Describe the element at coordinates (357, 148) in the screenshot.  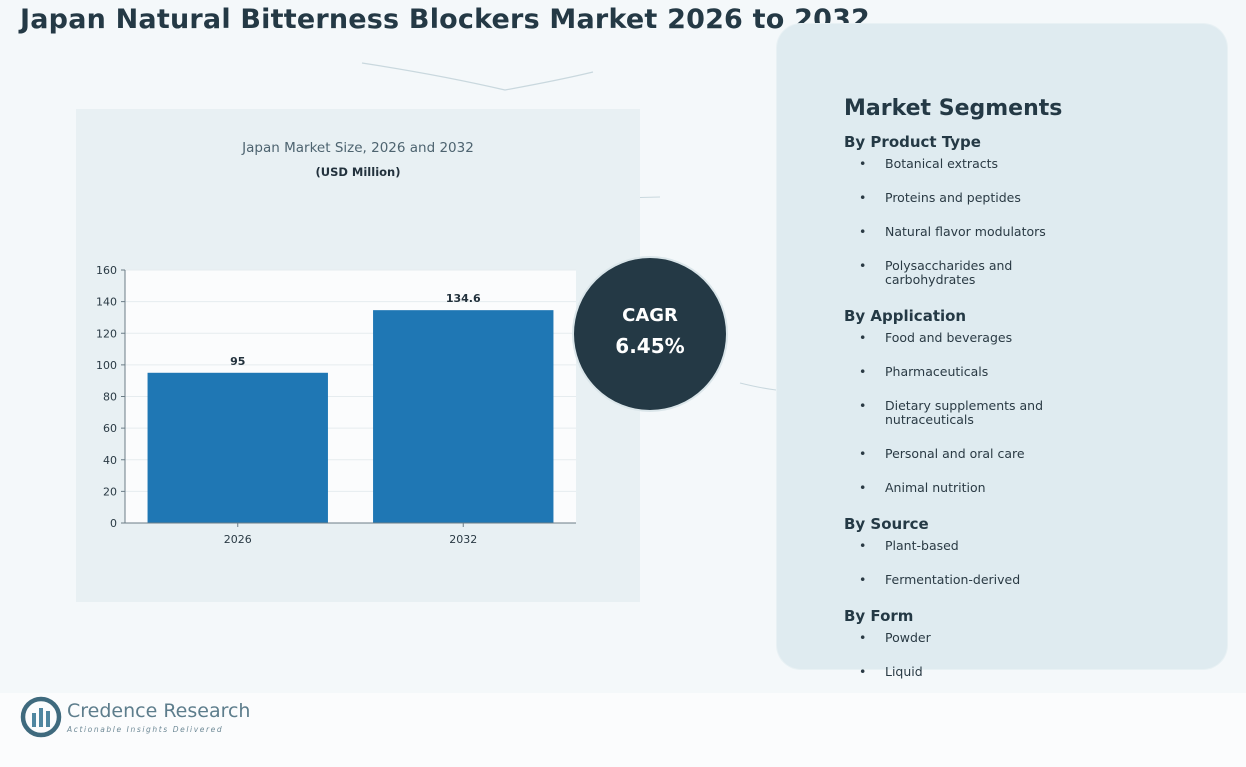
I see `chart-title: Japan Market Size, 2026 and 2032` at that location.